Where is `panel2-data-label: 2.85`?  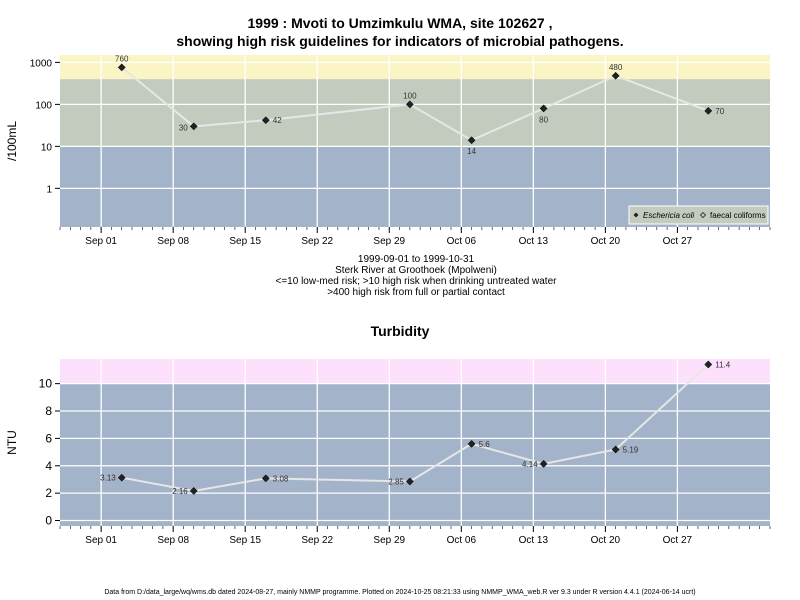
panel2-data-label: 2.85 is located at coordinates (396, 482).